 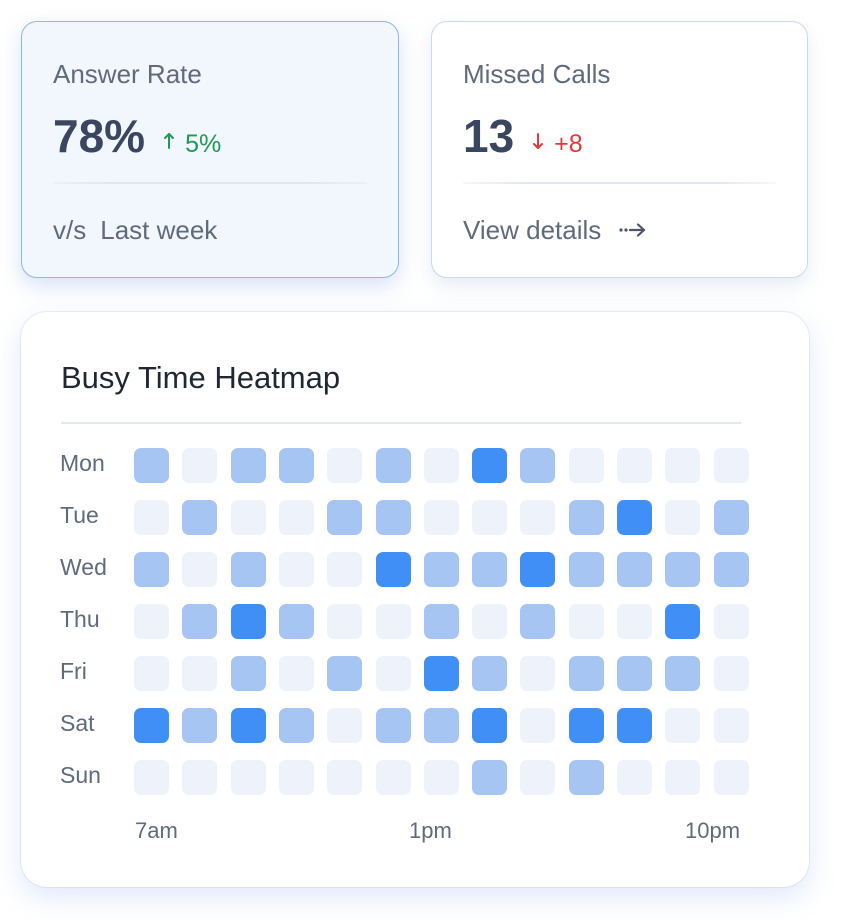 I want to click on day-label-tue: Tue, so click(x=79, y=515).